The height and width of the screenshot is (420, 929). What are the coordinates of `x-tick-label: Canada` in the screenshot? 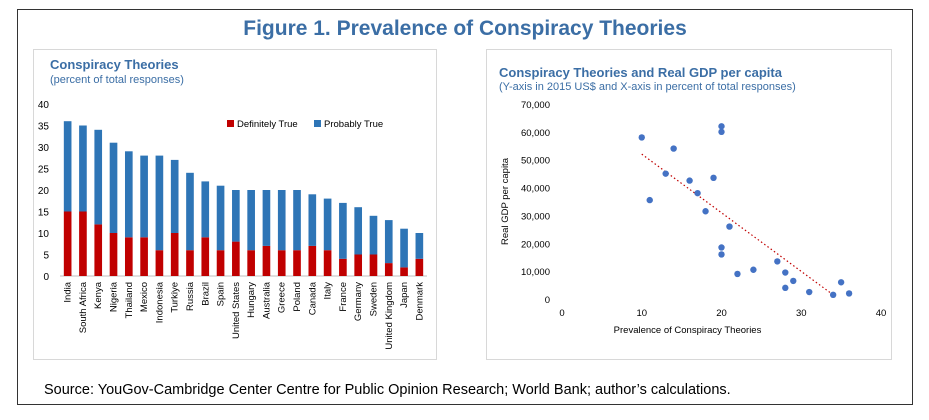 It's located at (312, 298).